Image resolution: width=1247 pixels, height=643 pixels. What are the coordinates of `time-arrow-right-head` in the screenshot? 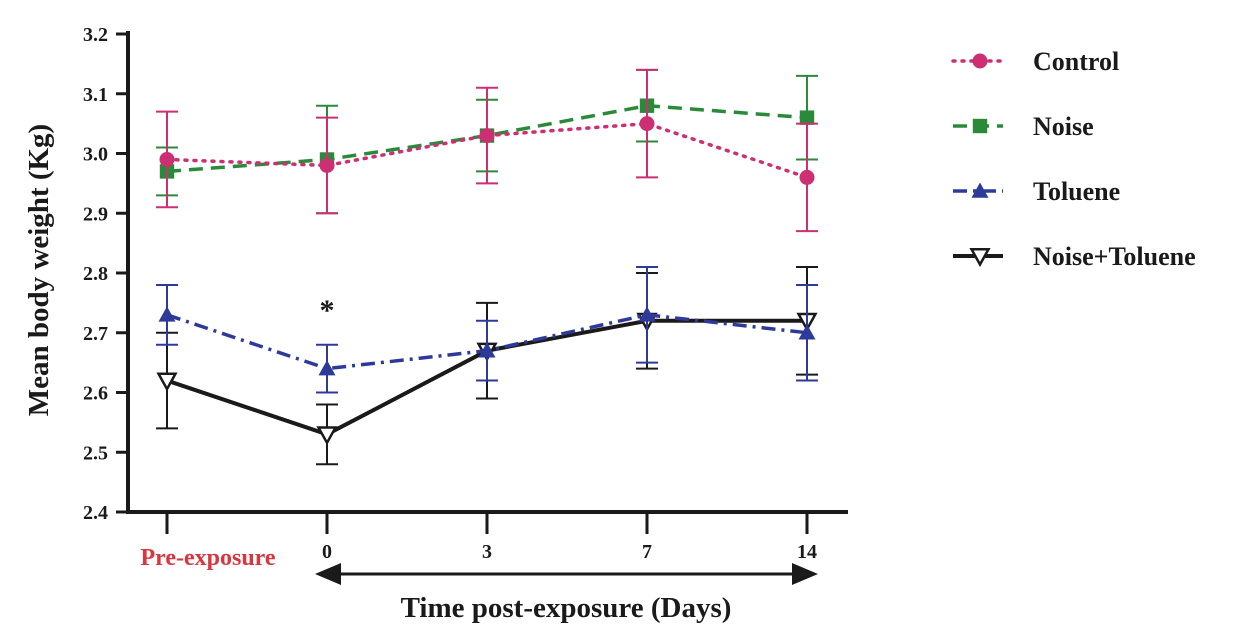 It's located at (805, 574).